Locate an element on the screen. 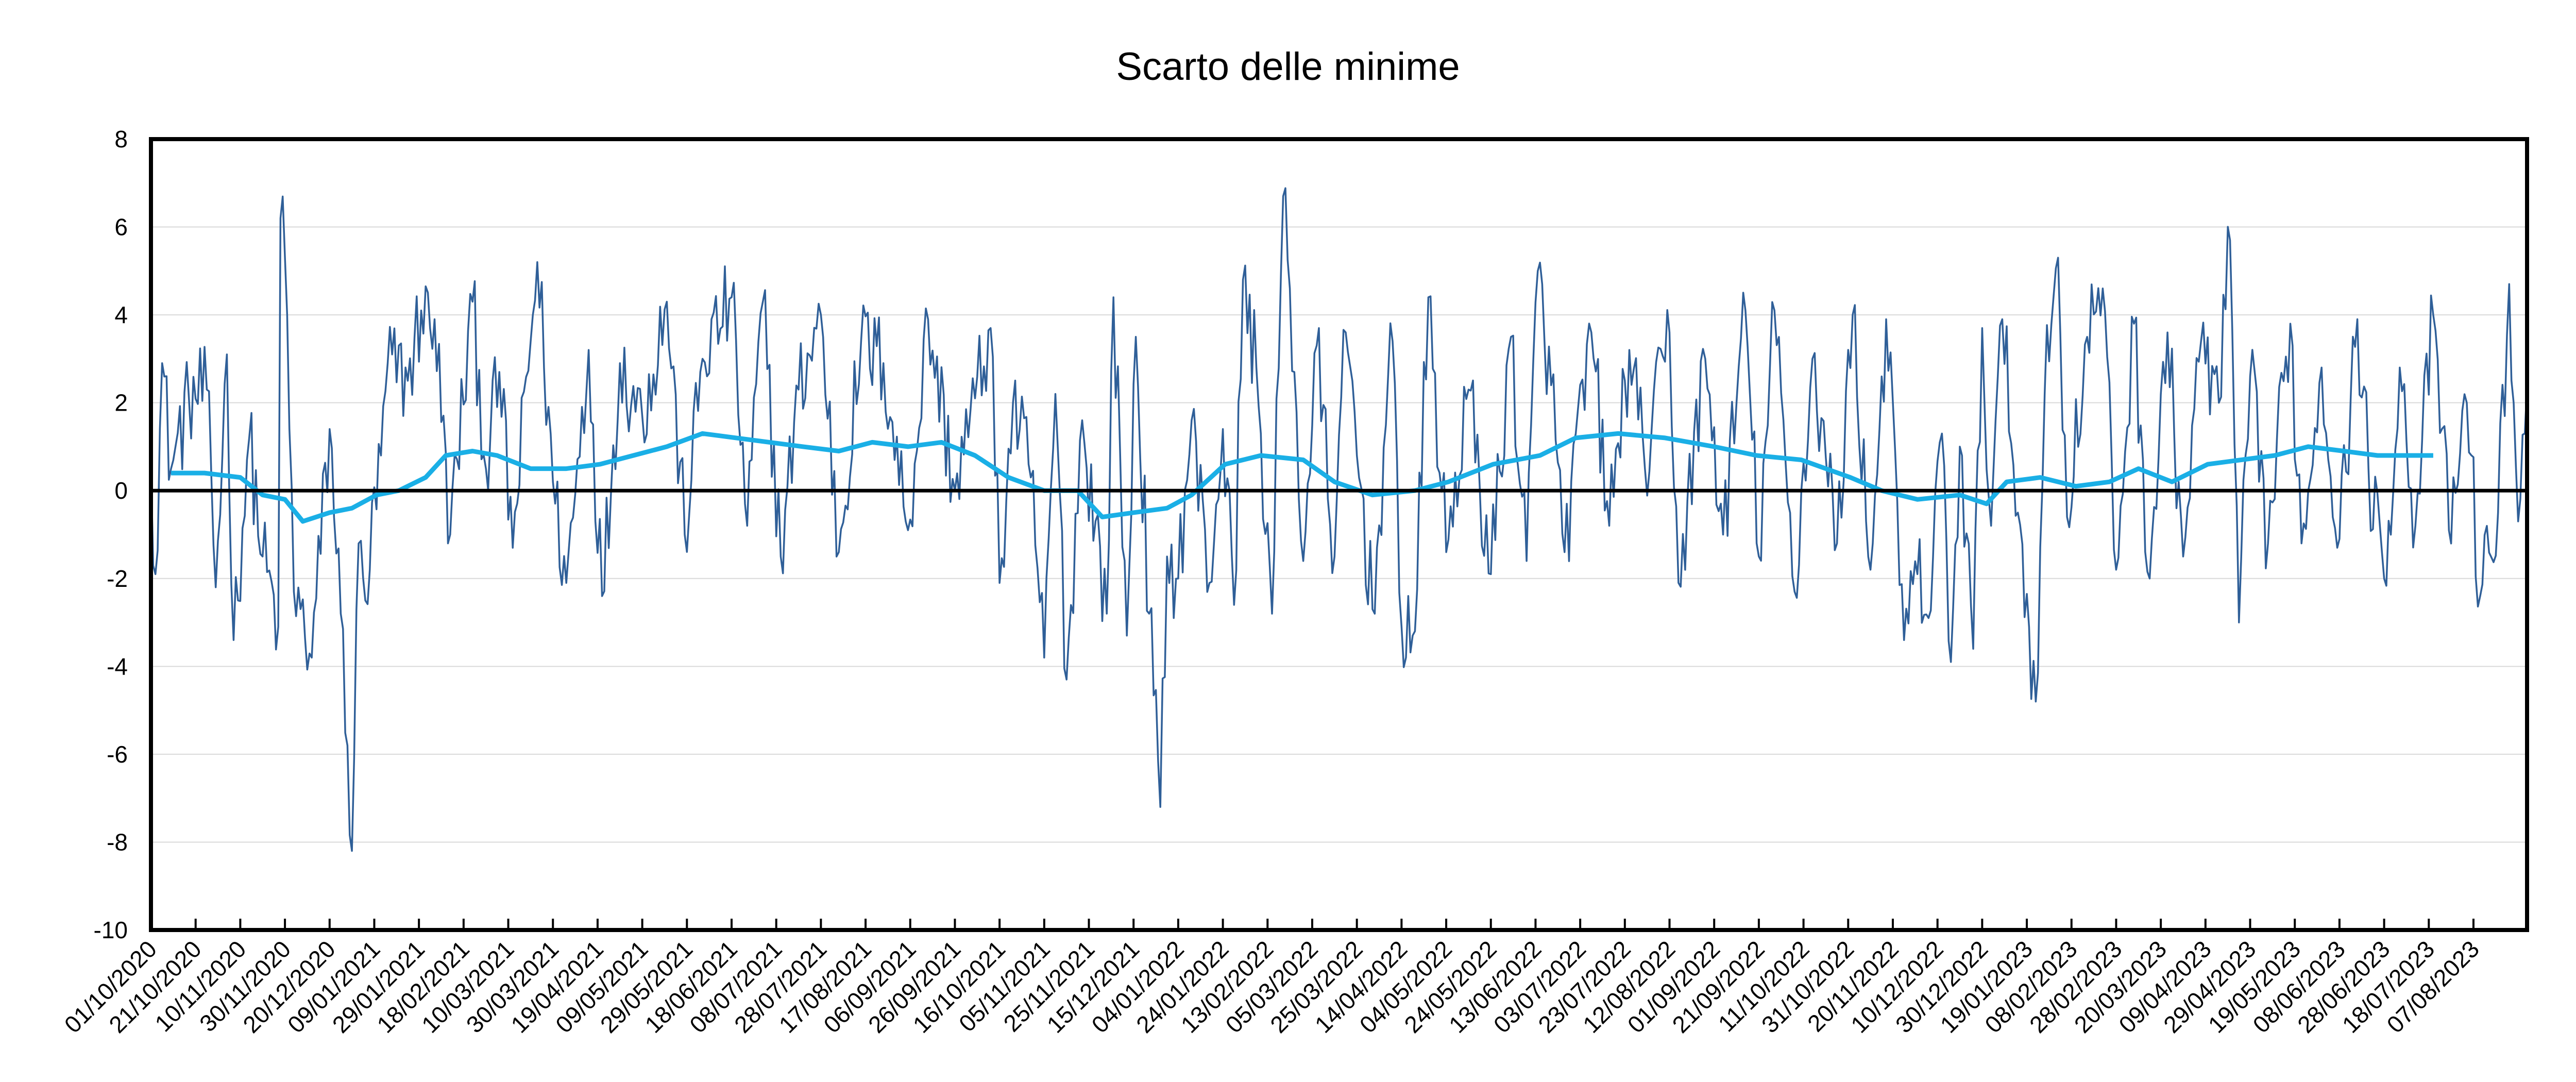 The width and height of the screenshot is (2576, 1082). series-line-moving-average is located at coordinates (1302, 477).